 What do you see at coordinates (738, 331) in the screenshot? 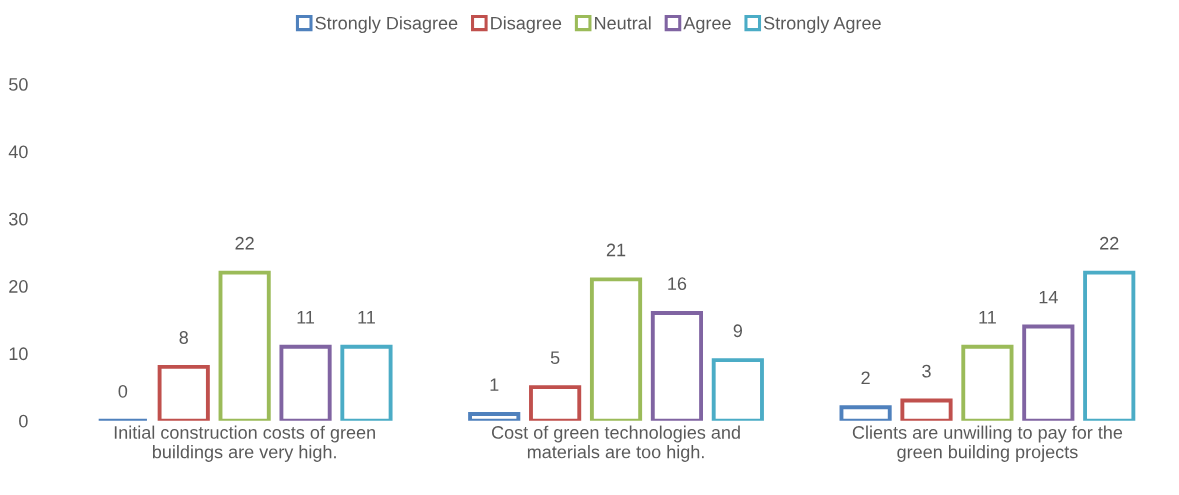
I see `data-label: 9` at bounding box center [738, 331].